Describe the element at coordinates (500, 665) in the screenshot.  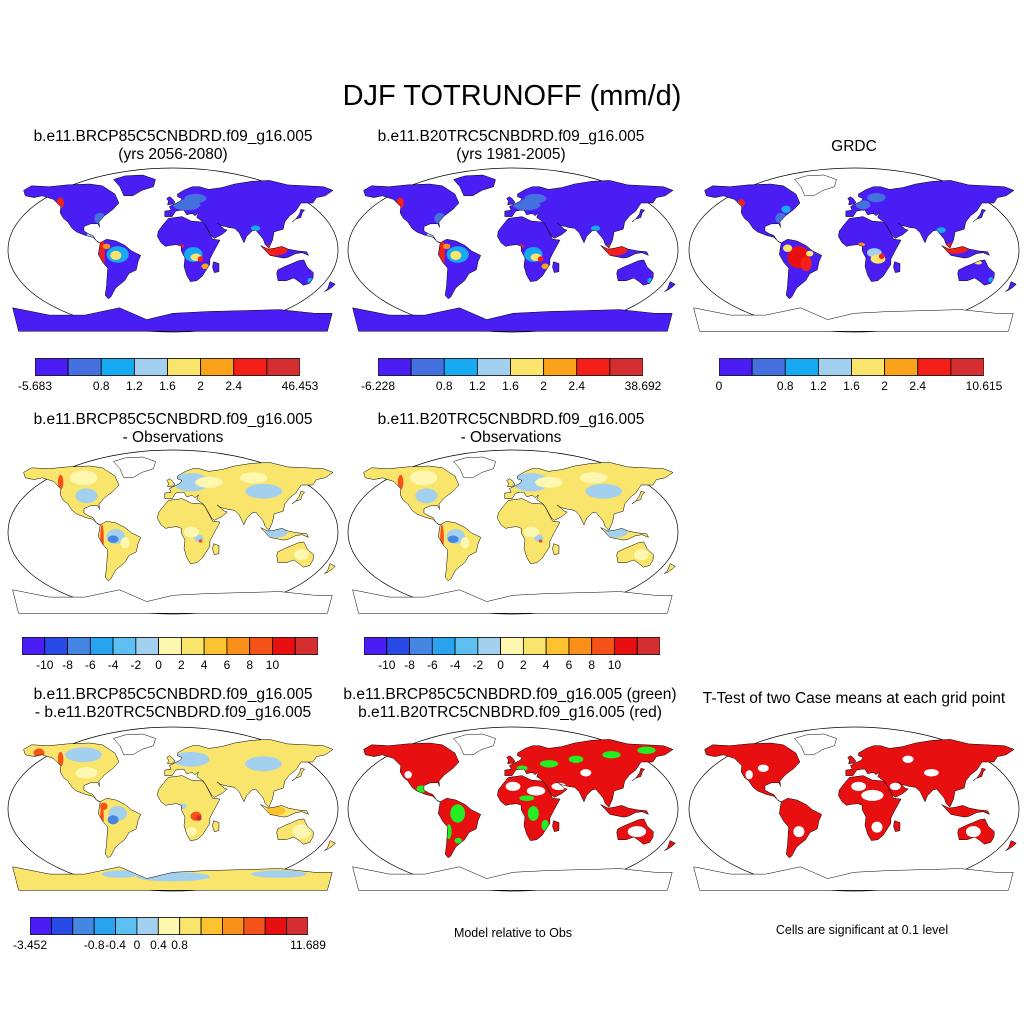
I see `colorbar-tick-label: 0` at that location.